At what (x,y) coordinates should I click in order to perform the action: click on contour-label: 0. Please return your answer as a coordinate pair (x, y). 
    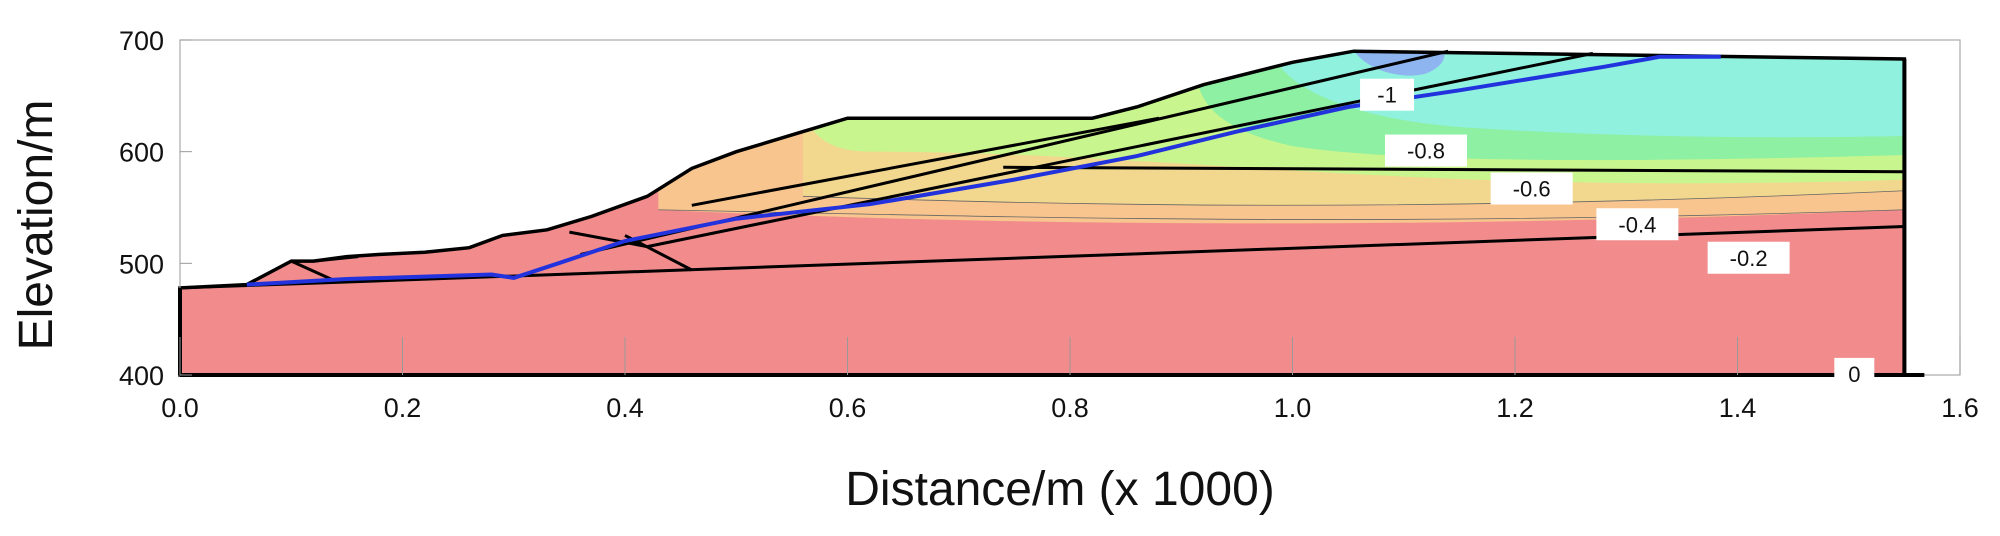
    Looking at the image, I should click on (1854, 374).